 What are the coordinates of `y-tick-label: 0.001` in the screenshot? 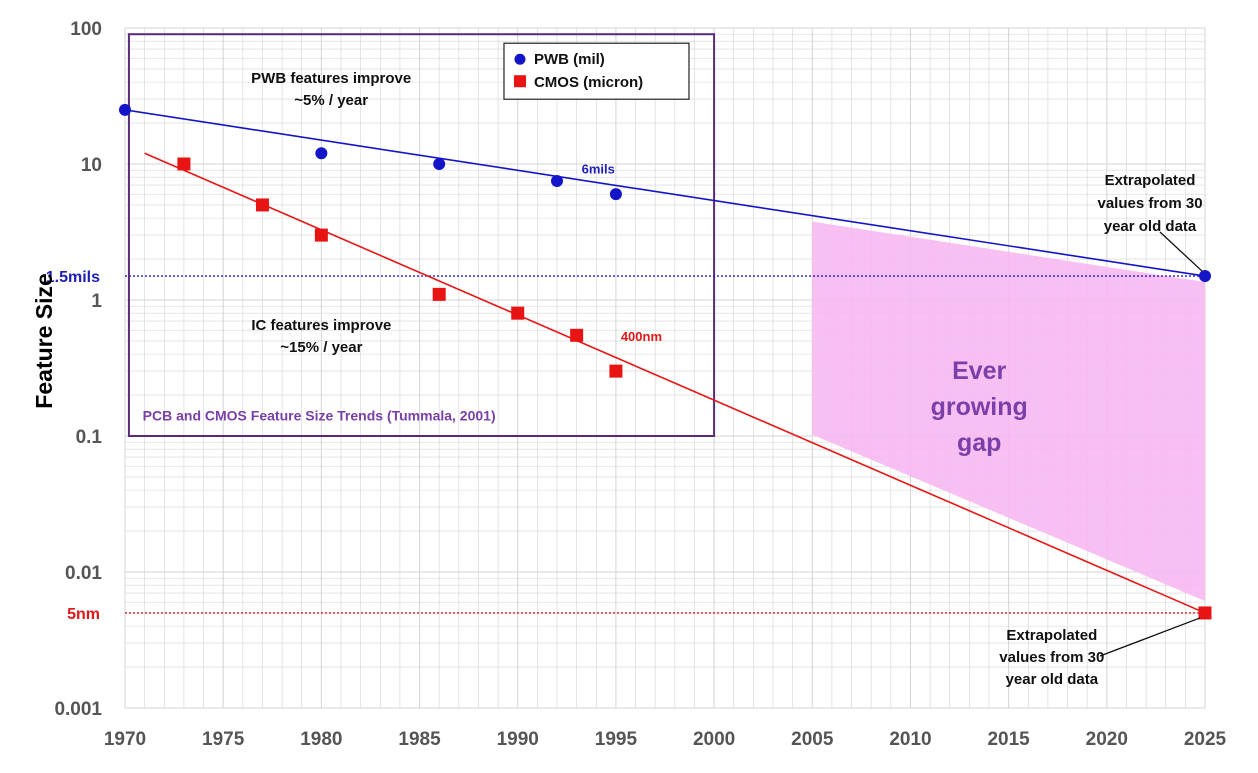 It's located at (78, 709).